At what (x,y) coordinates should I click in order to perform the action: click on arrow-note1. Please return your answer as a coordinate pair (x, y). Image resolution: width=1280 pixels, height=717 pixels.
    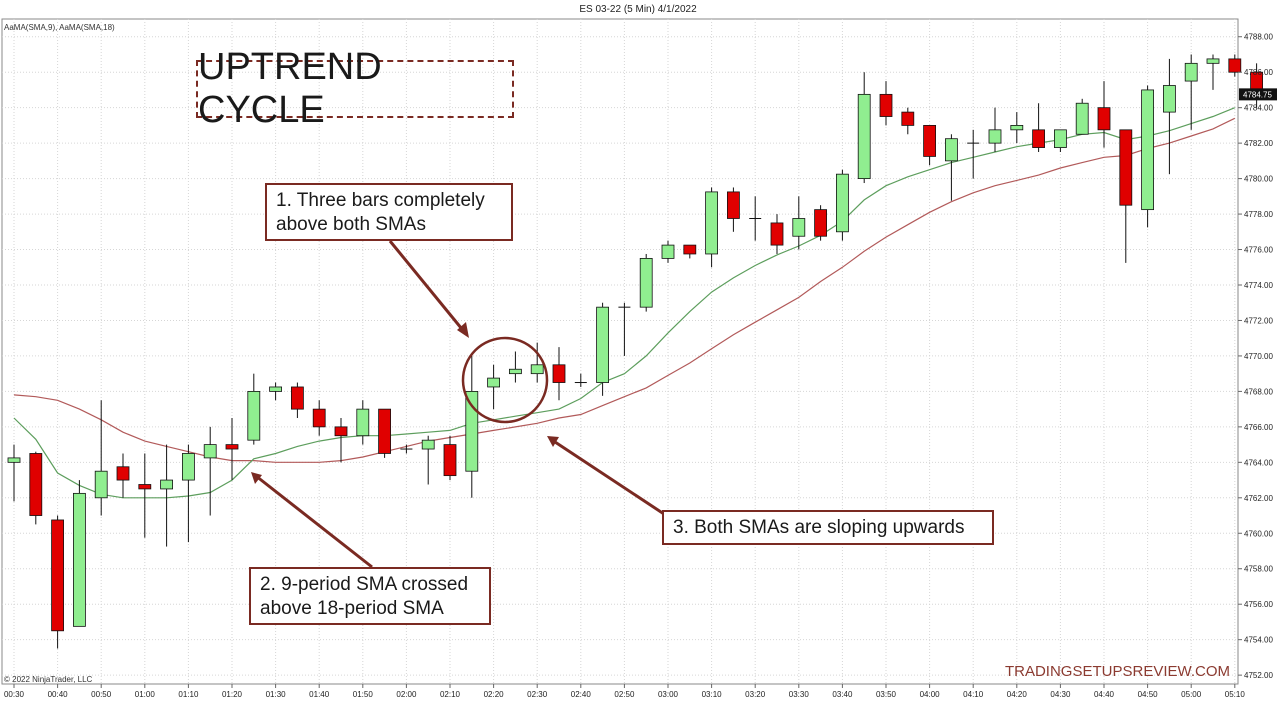
    Looking at the image, I should click on (428, 287).